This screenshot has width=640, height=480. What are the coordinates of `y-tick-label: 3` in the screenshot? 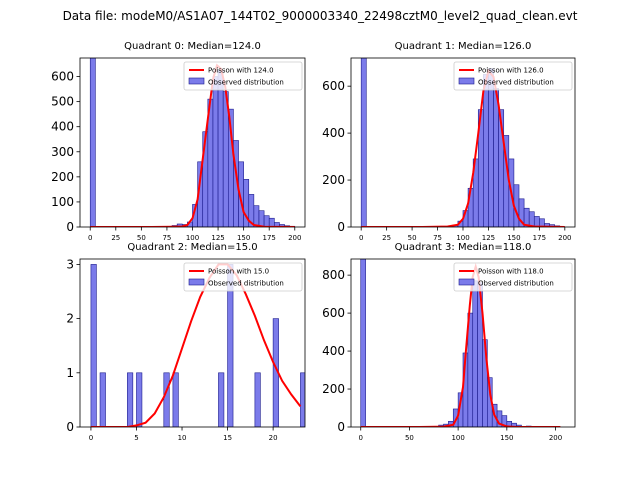 It's located at (70, 264).